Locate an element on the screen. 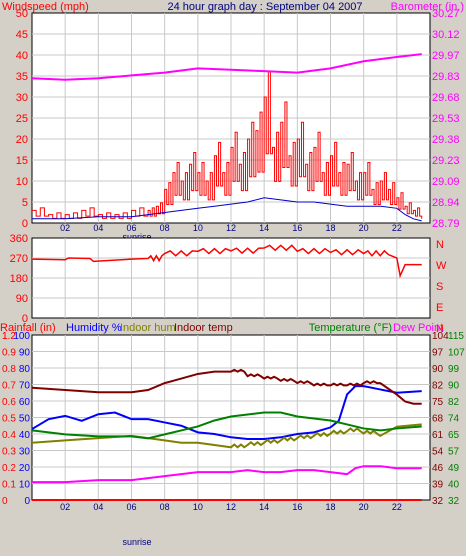  temp-x-tick: 04 is located at coordinates (98, 507).